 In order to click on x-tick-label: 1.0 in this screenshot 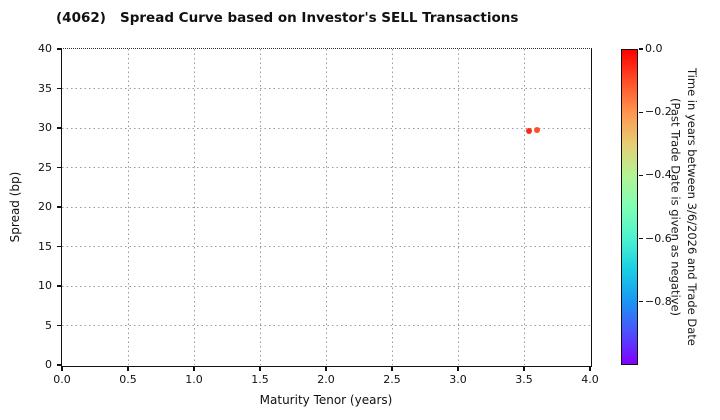, I will do `click(194, 379)`.